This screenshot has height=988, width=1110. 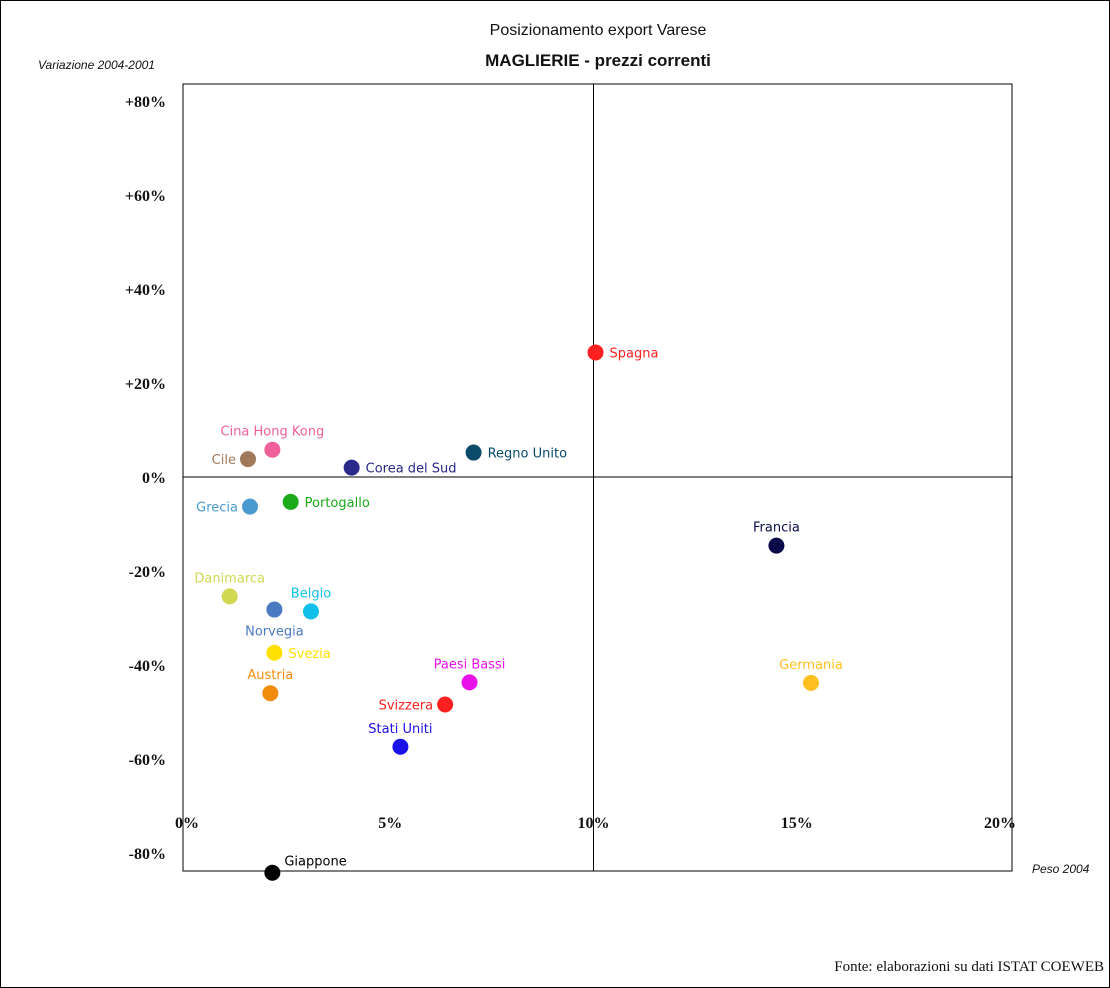 I want to click on y-tick-label: -40%, so click(x=147, y=666).